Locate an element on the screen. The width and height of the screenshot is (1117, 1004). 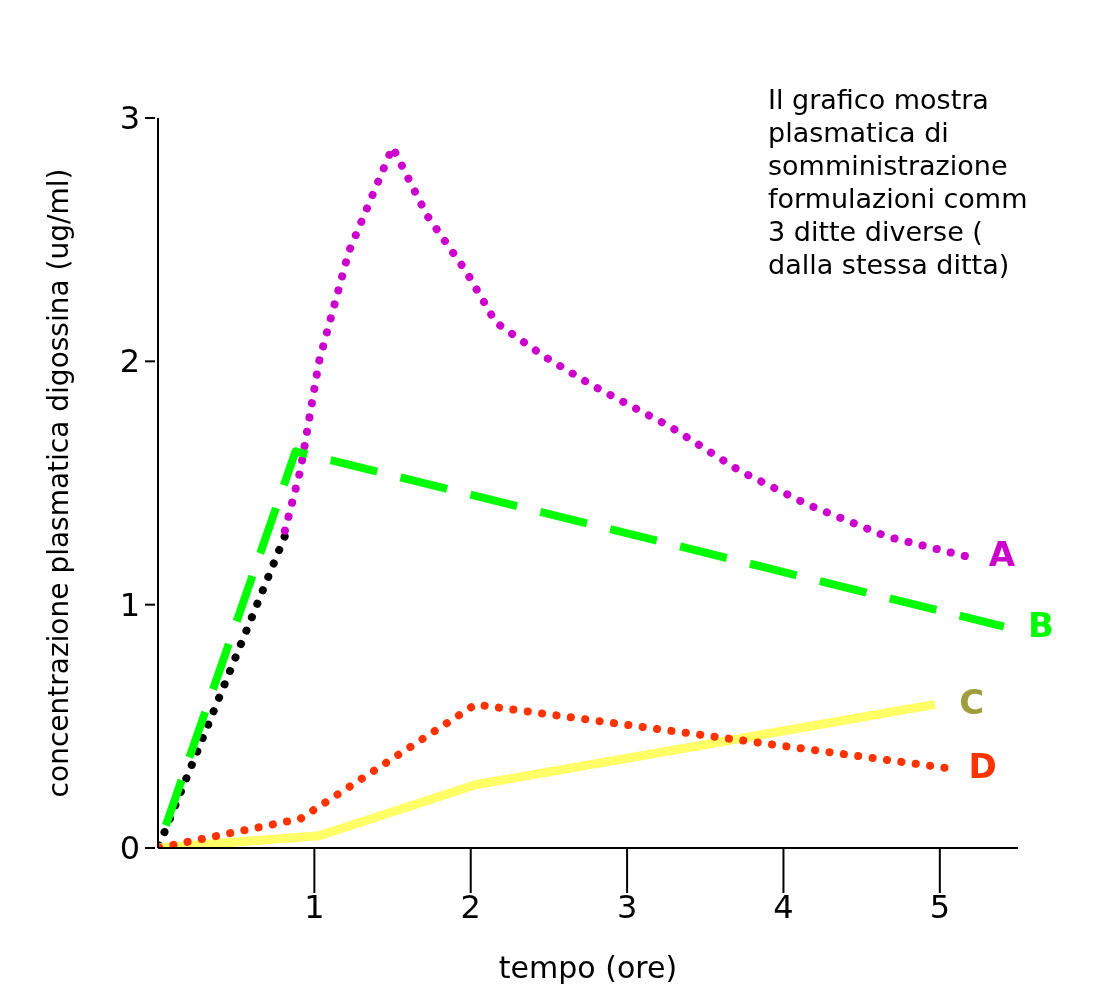
y-tick-label: 1 is located at coordinates (129, 604).